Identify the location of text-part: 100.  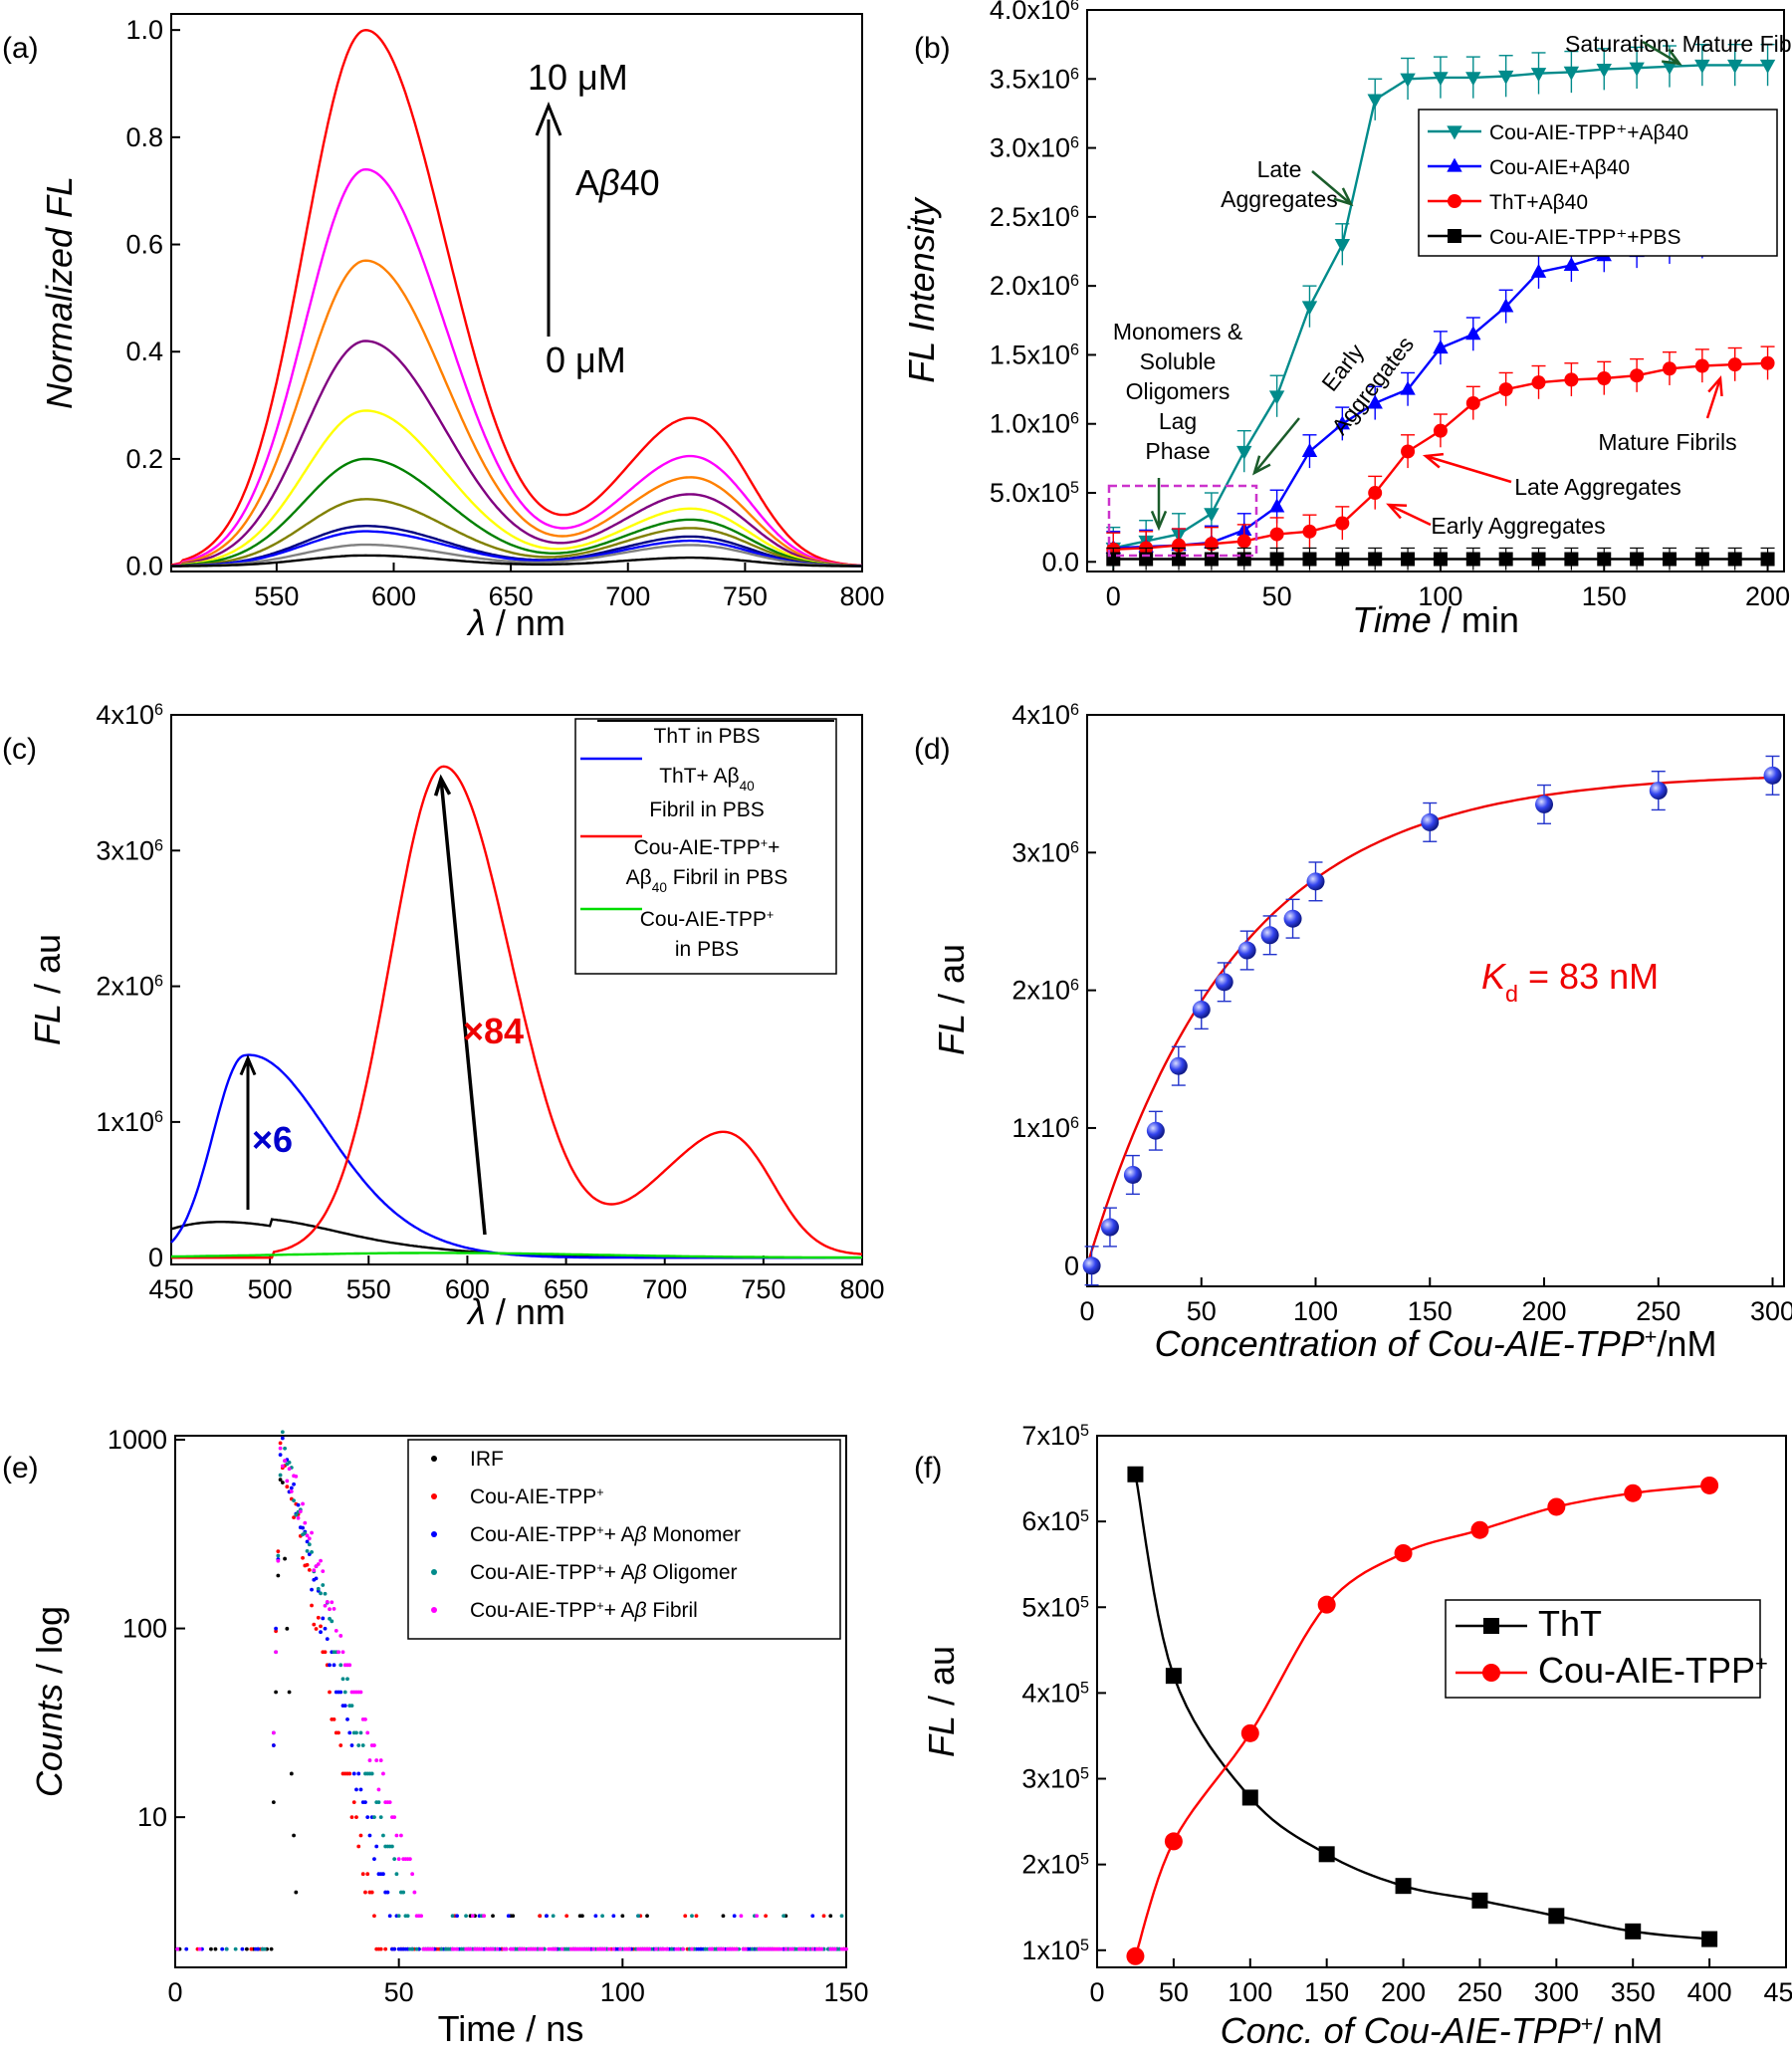
(622, 1992).